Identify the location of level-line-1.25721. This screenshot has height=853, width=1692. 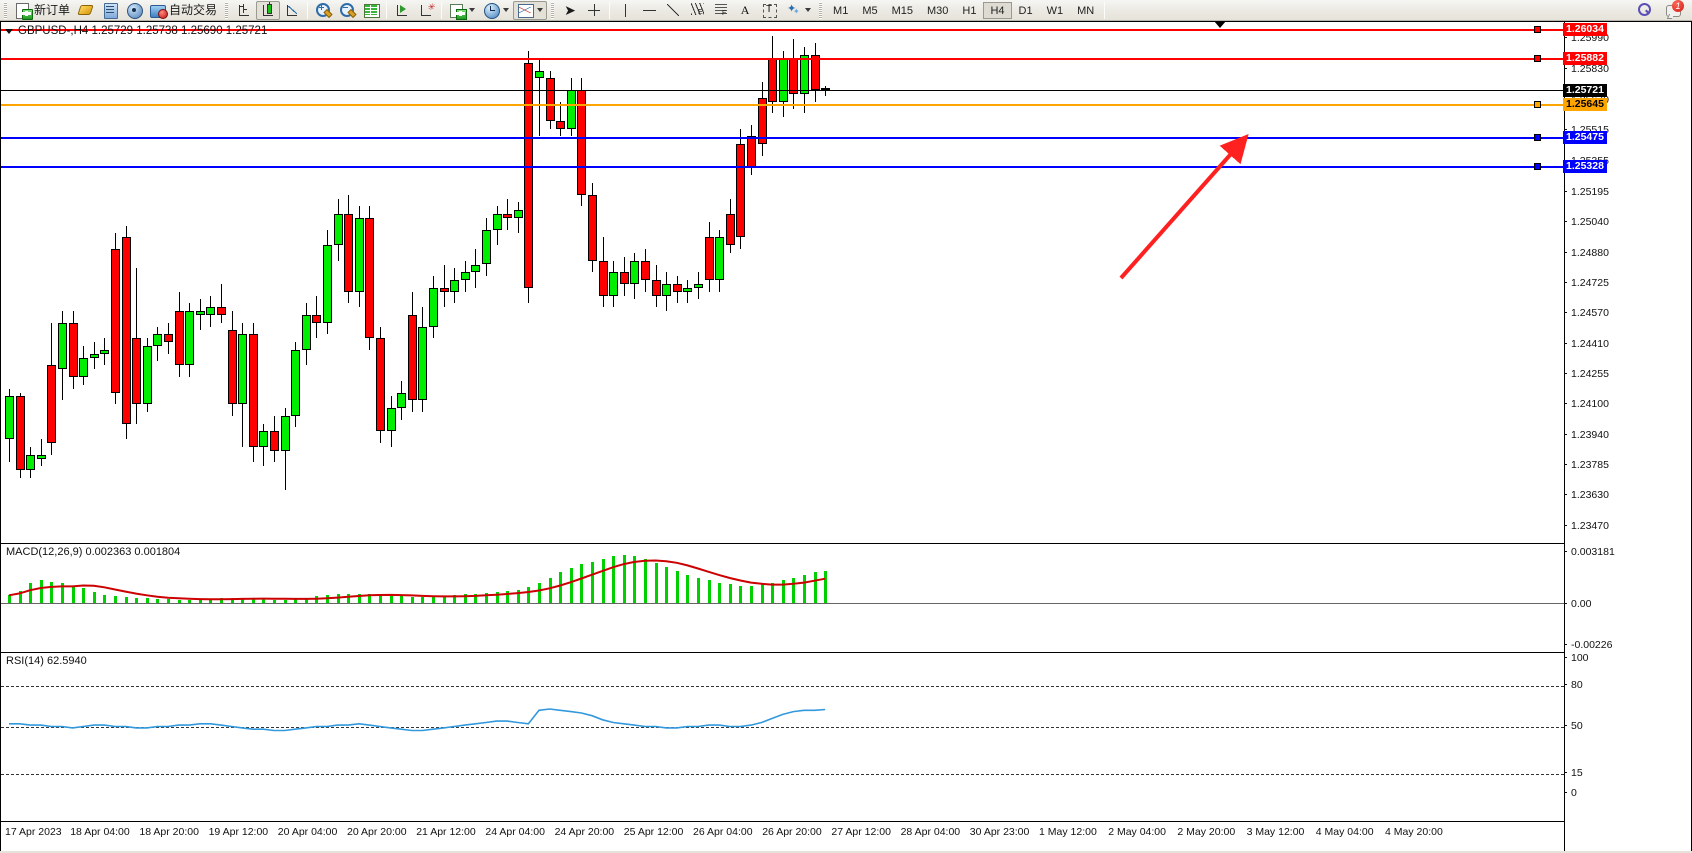
(782, 90).